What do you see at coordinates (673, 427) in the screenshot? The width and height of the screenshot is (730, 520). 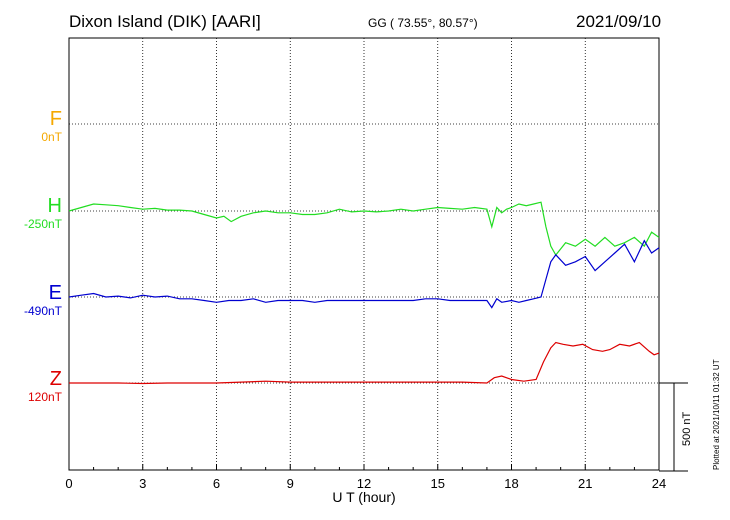 I see `scale-bar` at bounding box center [673, 427].